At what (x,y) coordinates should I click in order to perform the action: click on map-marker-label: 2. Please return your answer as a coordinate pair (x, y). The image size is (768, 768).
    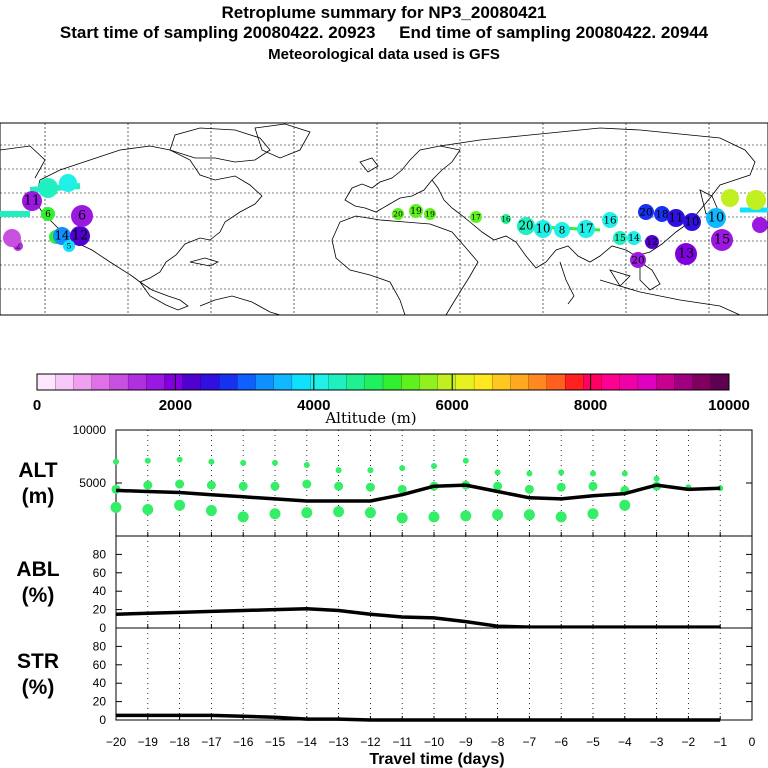
    Looking at the image, I should click on (18, 246).